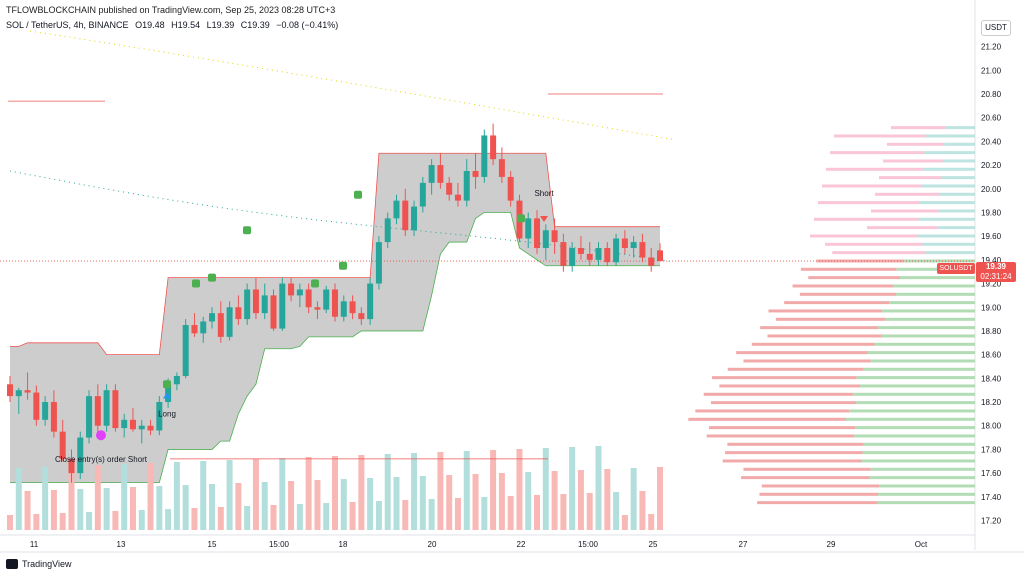  I want to click on symbol-title: SOL / TetherUS, 4h, BINANCE, so click(67, 25).